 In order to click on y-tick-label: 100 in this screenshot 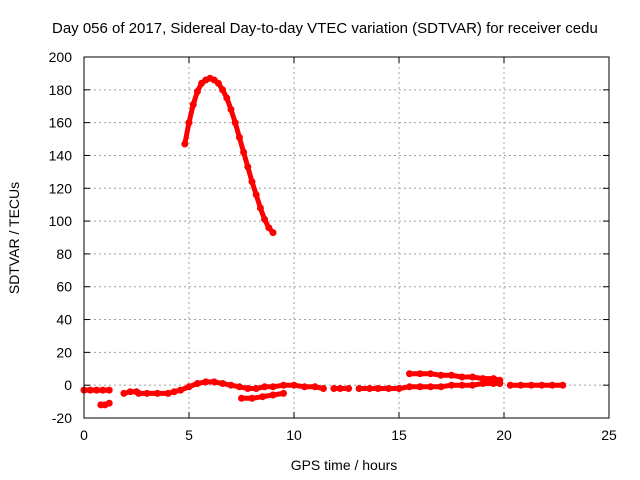, I will do `click(61, 221)`.